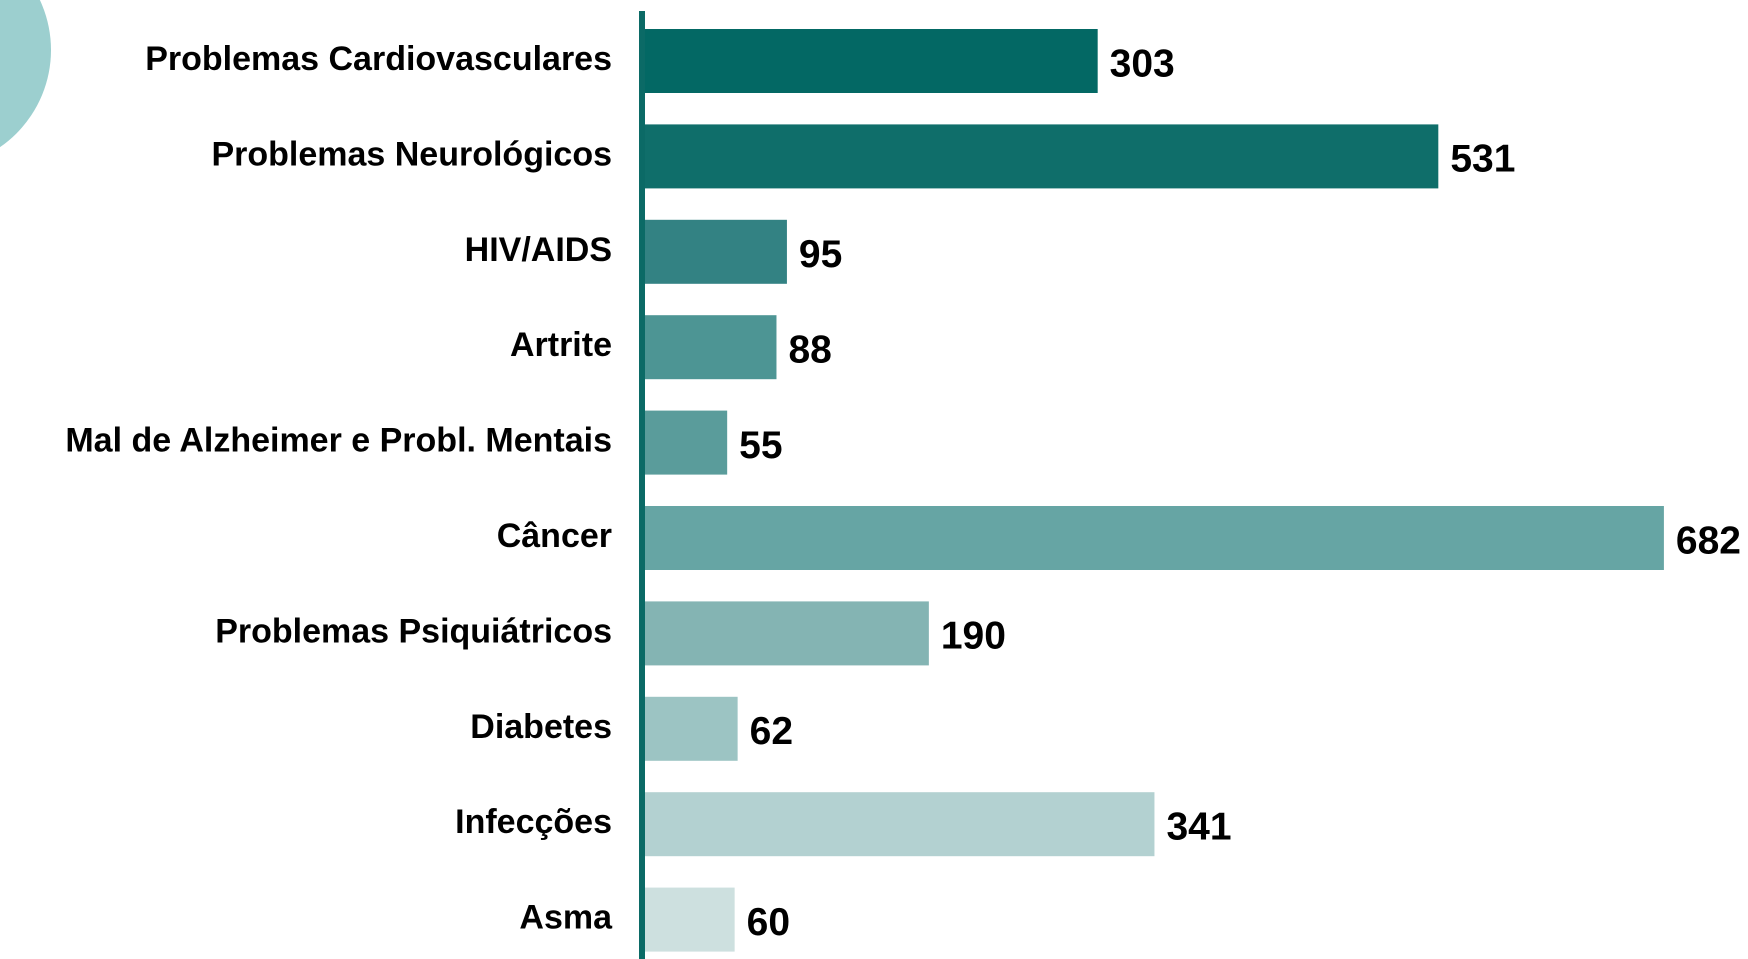  I want to click on value-label: 55, so click(760, 445).